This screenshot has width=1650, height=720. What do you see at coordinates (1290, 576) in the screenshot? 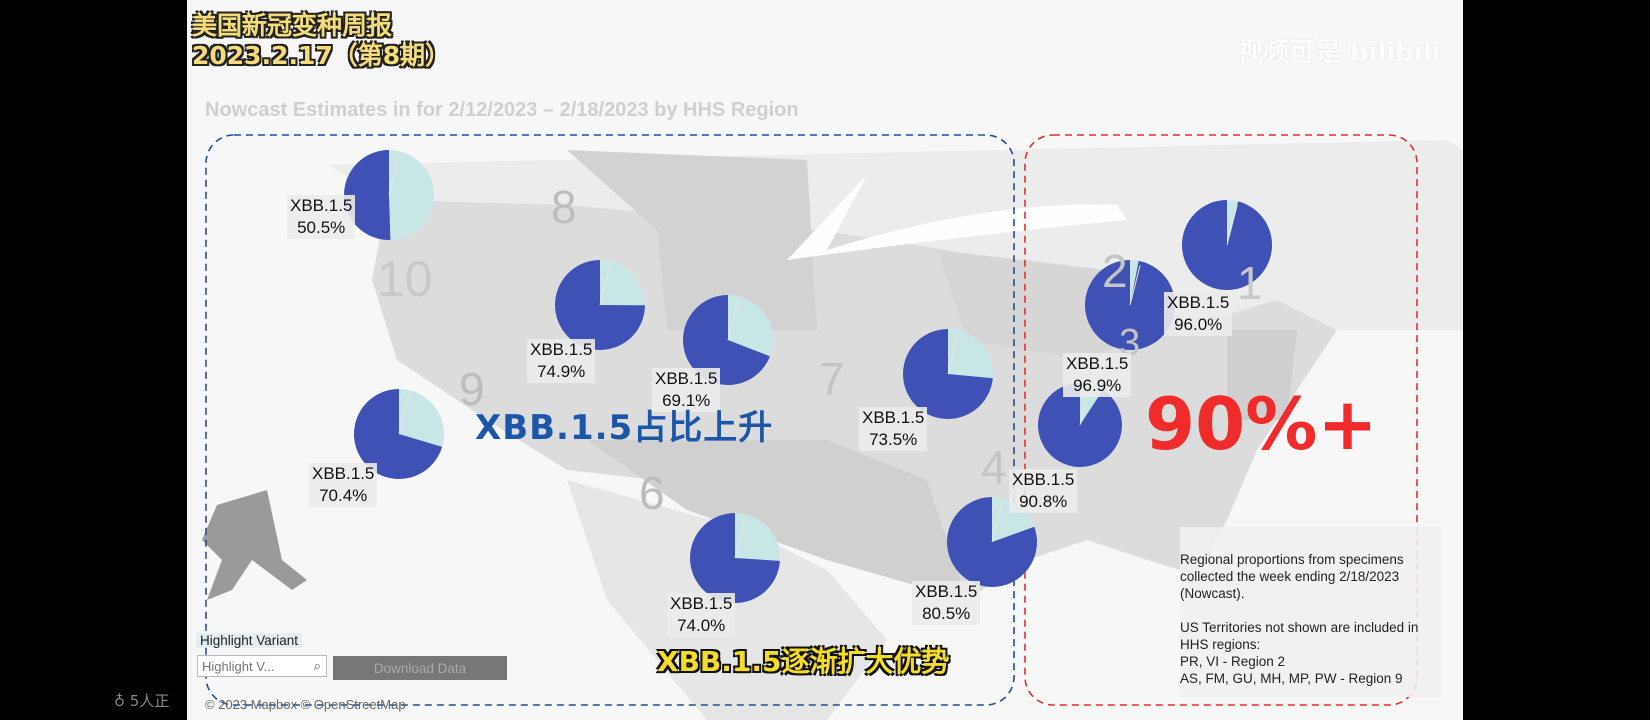
I see `note-line-2: collected the week ending 2/18/2023` at bounding box center [1290, 576].